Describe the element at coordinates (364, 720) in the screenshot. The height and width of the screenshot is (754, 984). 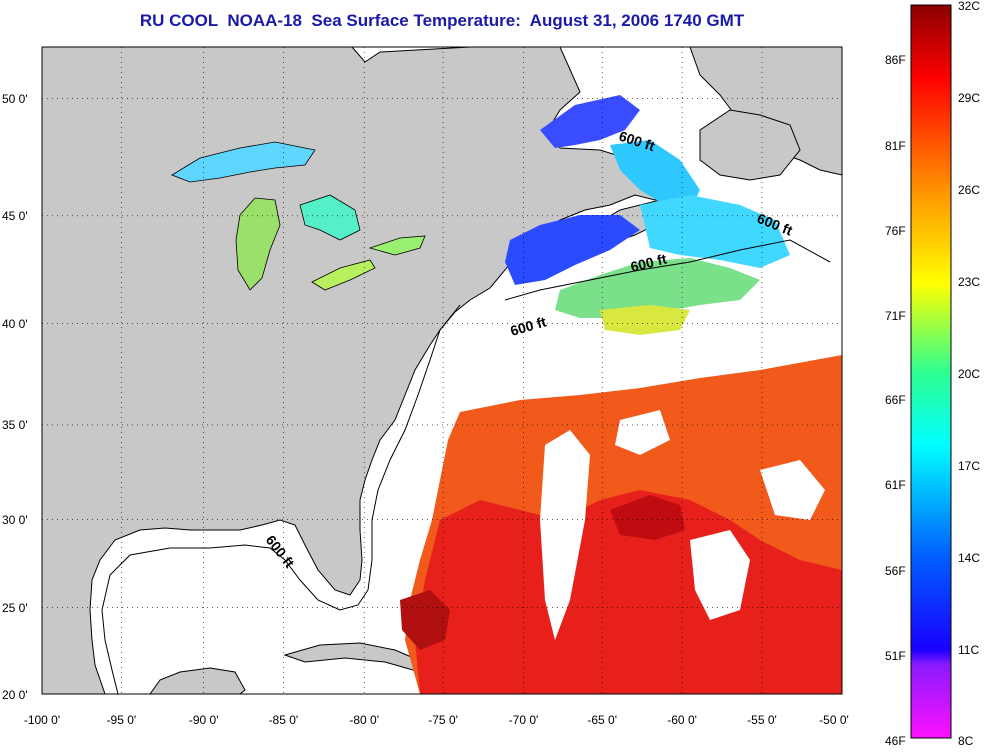
I see `longitude-label: -80 0'` at that location.